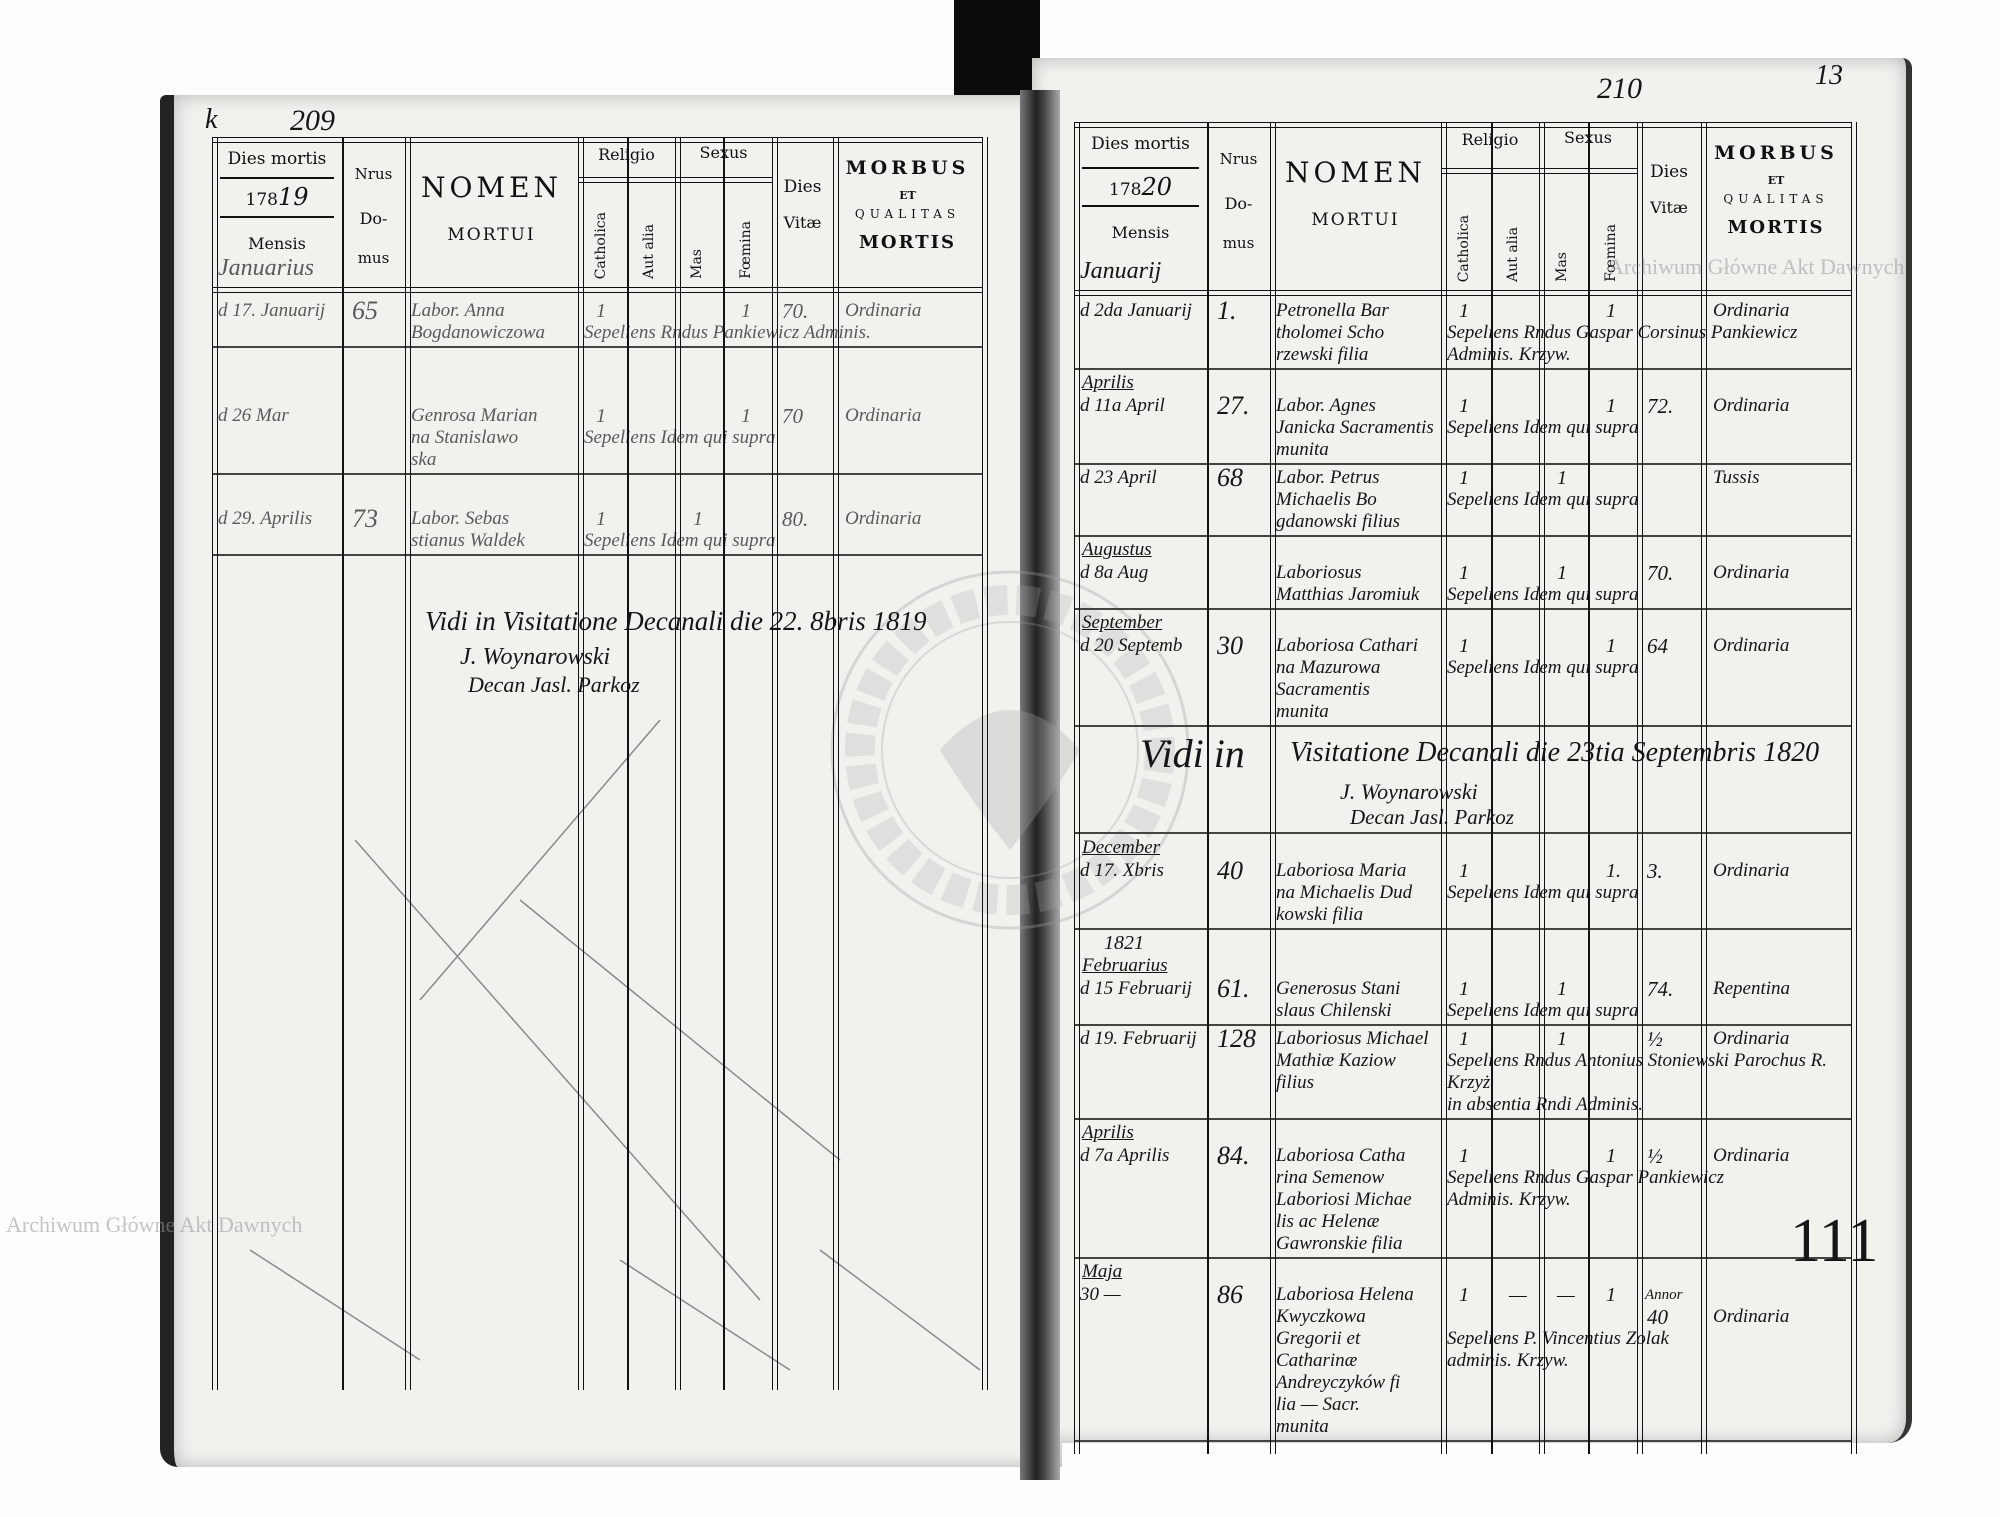 This screenshot has height=1517, width=2000. What do you see at coordinates (1352, 1038) in the screenshot?
I see `entry-name-line: Laboriosus Michael` at bounding box center [1352, 1038].